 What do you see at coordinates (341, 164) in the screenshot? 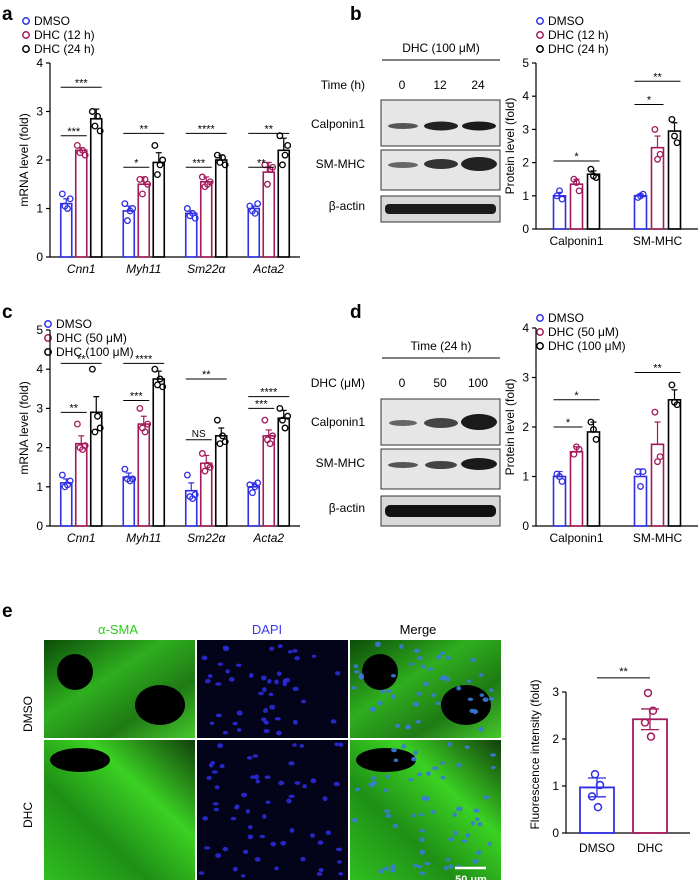
I see `blot-b-row-smmhc: SM-MHC` at bounding box center [341, 164].